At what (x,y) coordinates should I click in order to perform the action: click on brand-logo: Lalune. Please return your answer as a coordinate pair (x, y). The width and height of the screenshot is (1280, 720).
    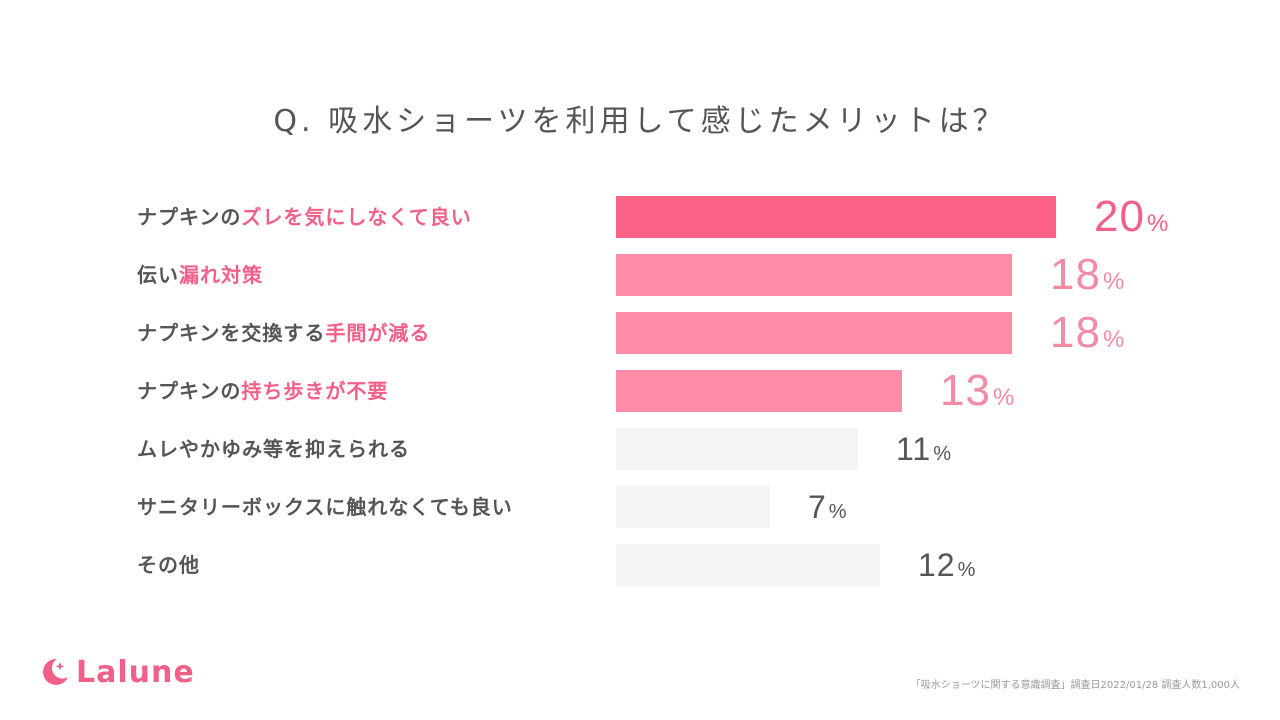
    Looking at the image, I should click on (117, 672).